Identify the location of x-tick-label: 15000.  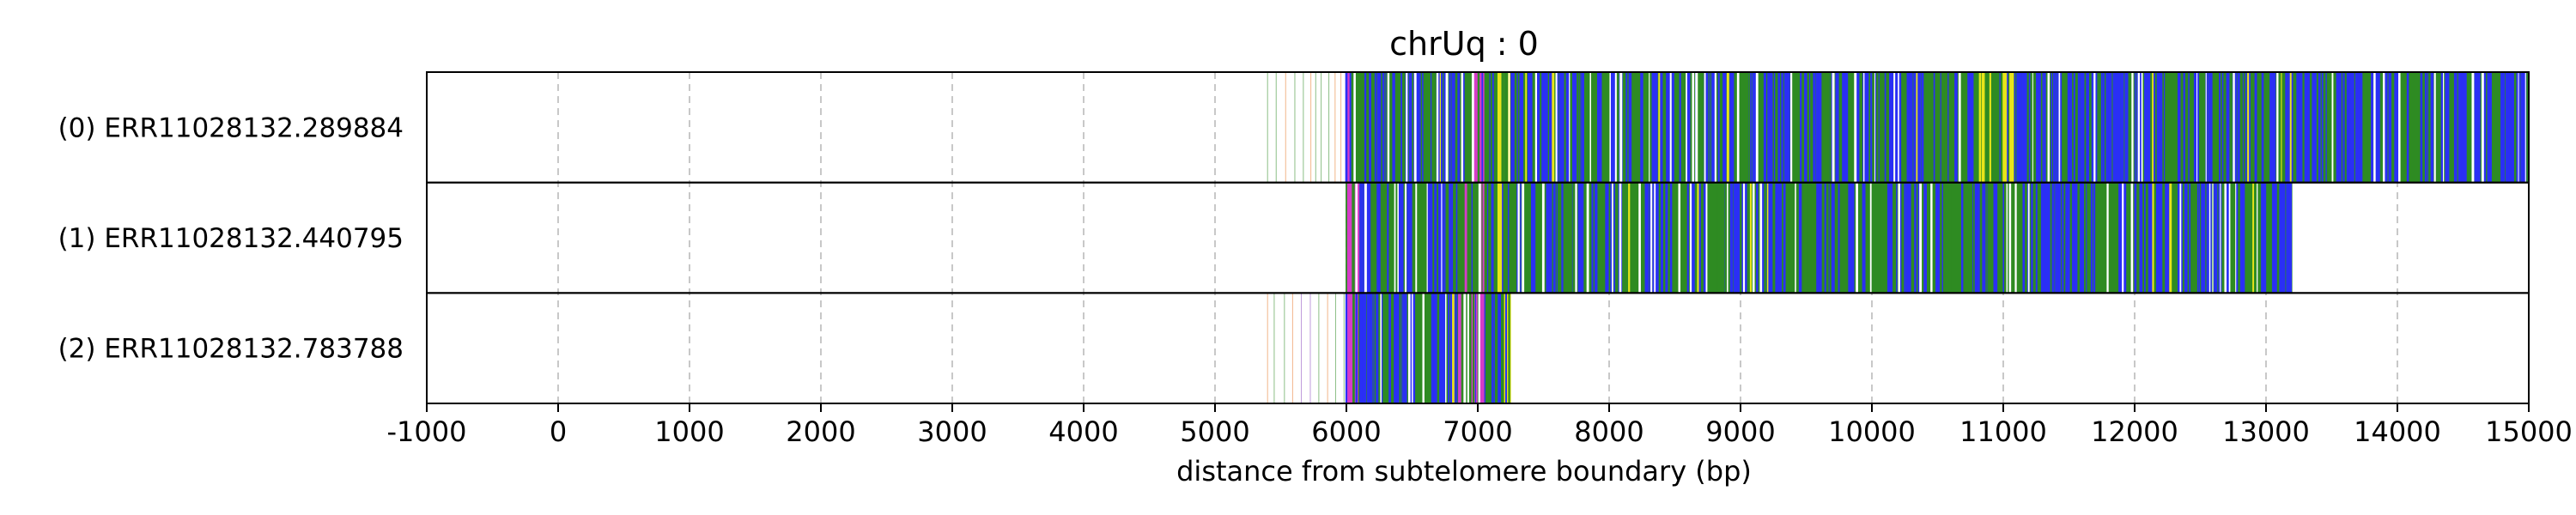
(2529, 431).